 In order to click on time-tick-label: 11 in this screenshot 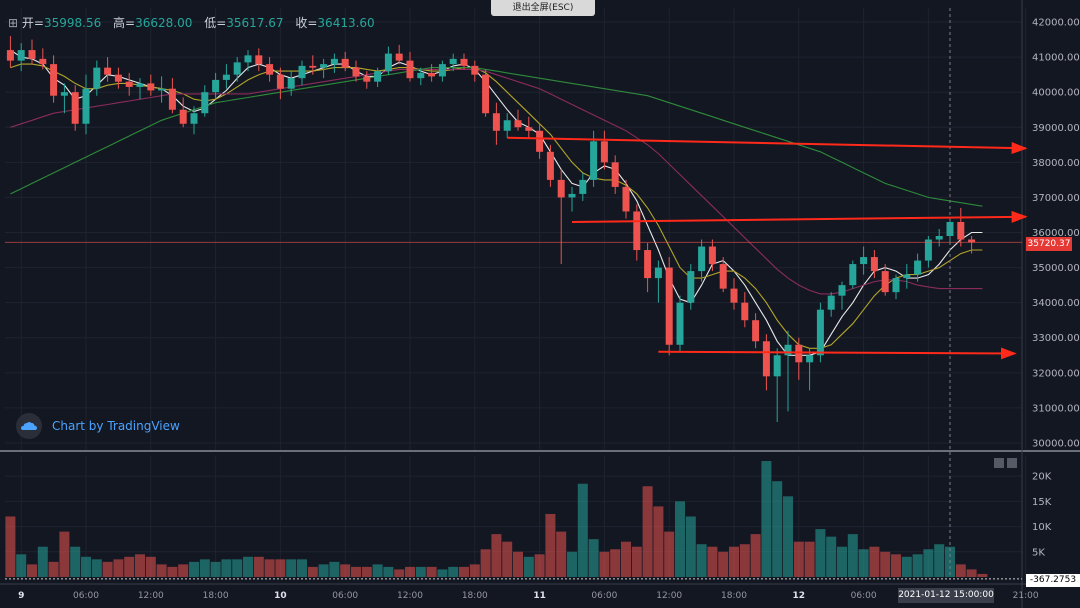, I will do `click(539, 596)`.